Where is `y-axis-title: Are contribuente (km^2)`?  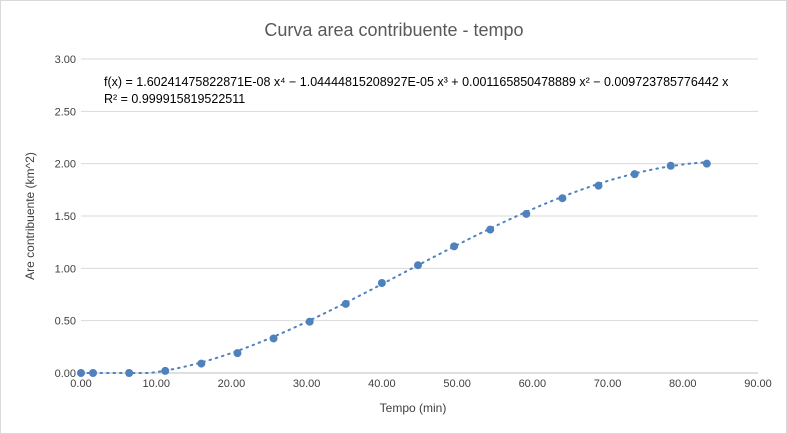
y-axis-title: Are contribuente (km^2) is located at coordinates (30, 216).